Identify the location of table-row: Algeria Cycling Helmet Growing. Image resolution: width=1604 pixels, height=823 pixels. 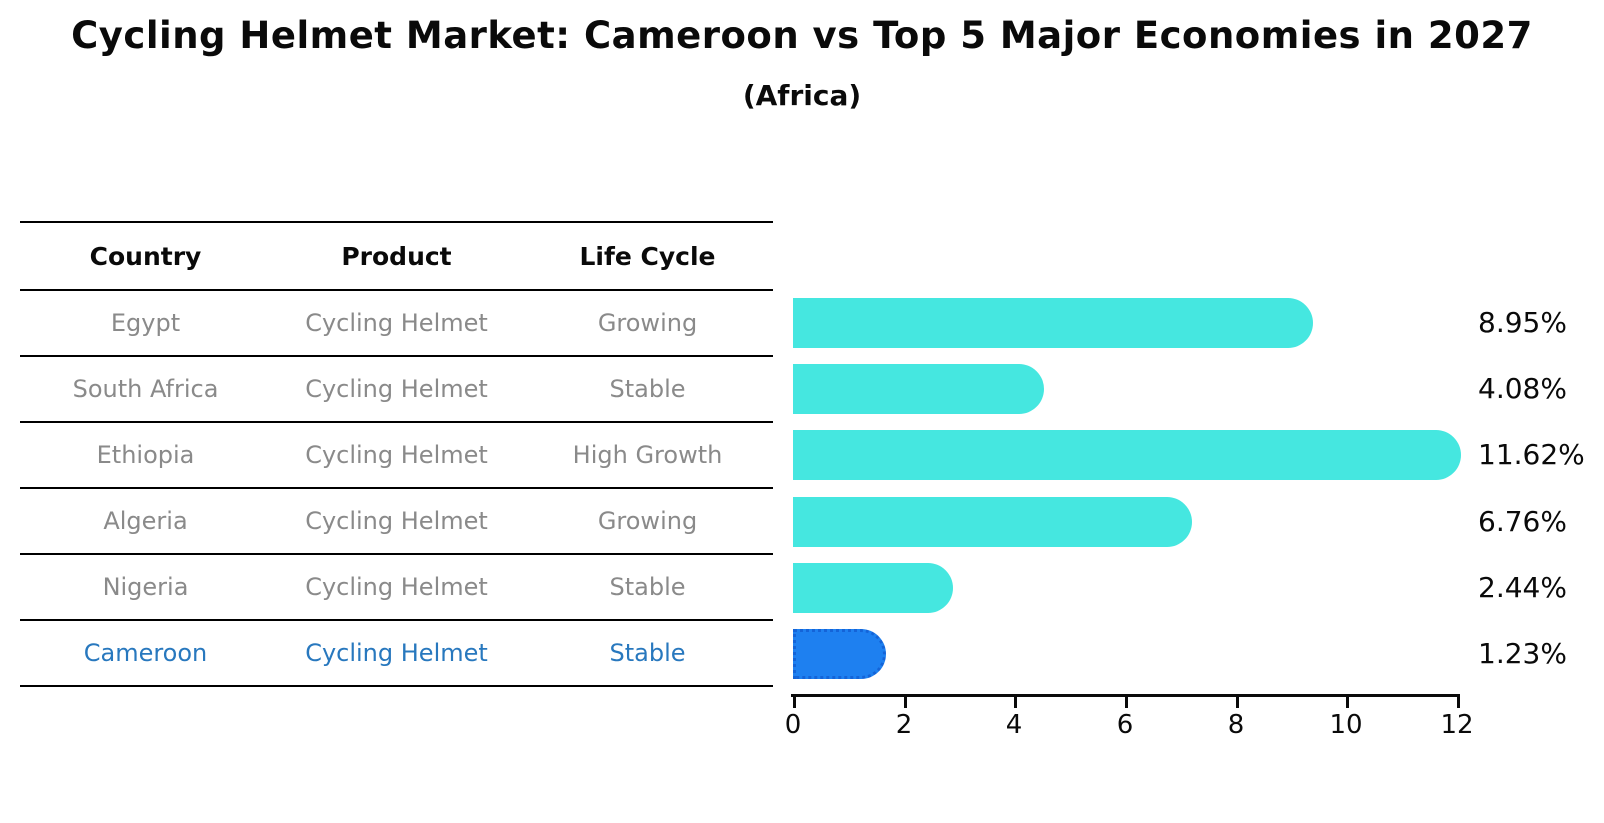
(396, 522).